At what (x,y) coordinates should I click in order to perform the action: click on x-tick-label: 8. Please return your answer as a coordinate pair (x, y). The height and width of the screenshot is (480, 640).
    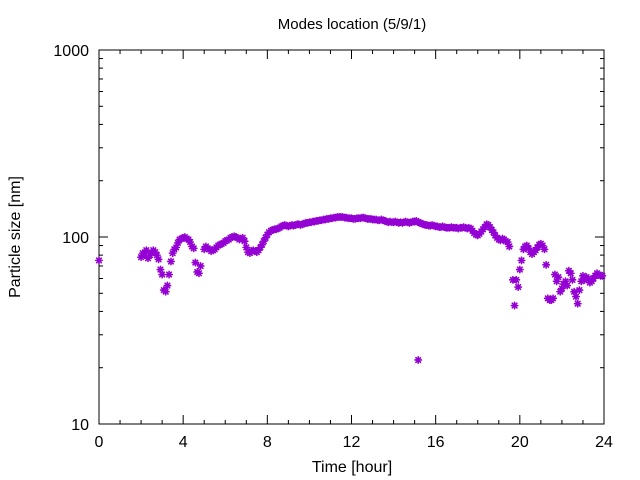
    Looking at the image, I should click on (267, 442).